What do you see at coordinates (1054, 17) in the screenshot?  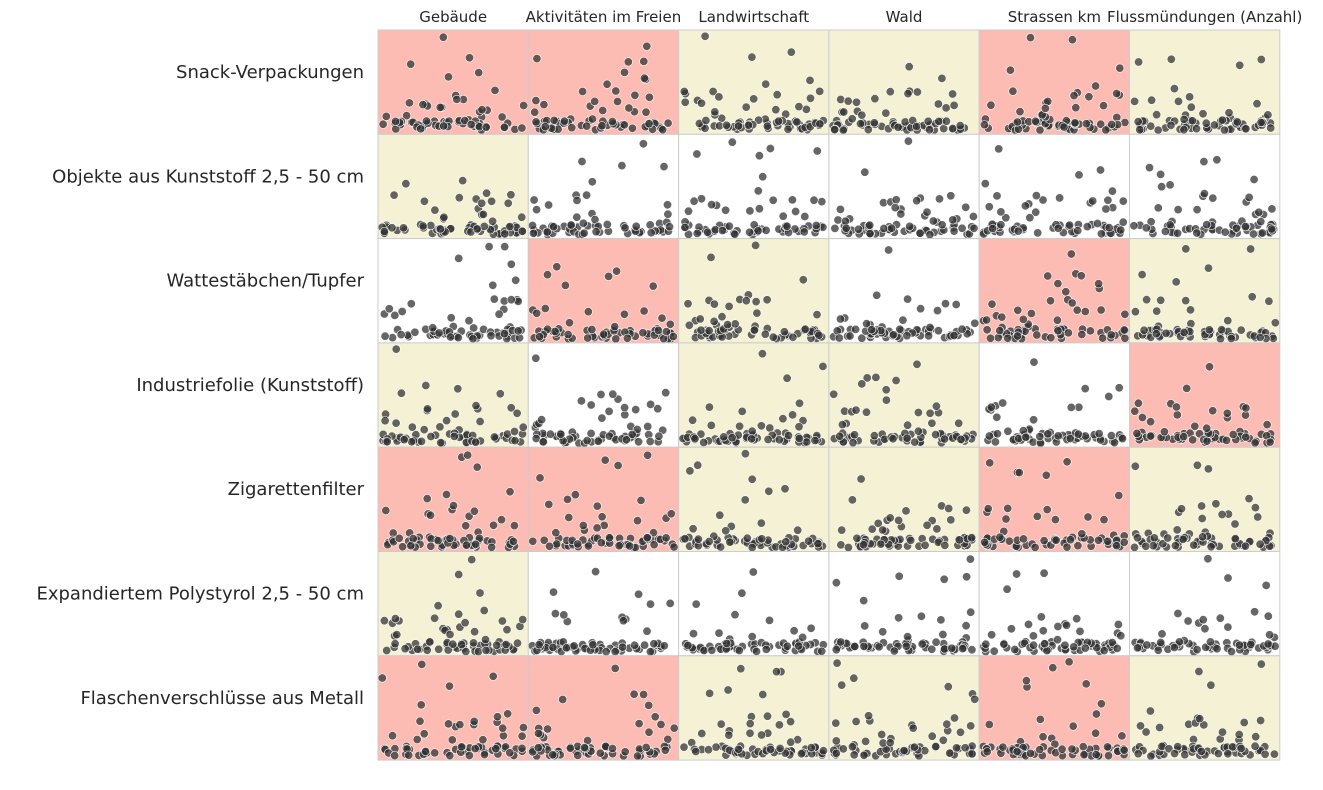 I see `column-label-strassen-km: Strassen km` at bounding box center [1054, 17].